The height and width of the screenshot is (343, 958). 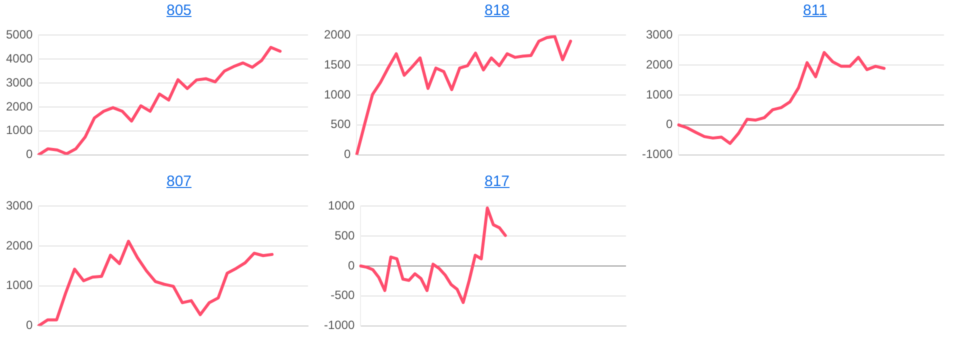 What do you see at coordinates (343, 295) in the screenshot?
I see `y-tick-label: -500` at bounding box center [343, 295].